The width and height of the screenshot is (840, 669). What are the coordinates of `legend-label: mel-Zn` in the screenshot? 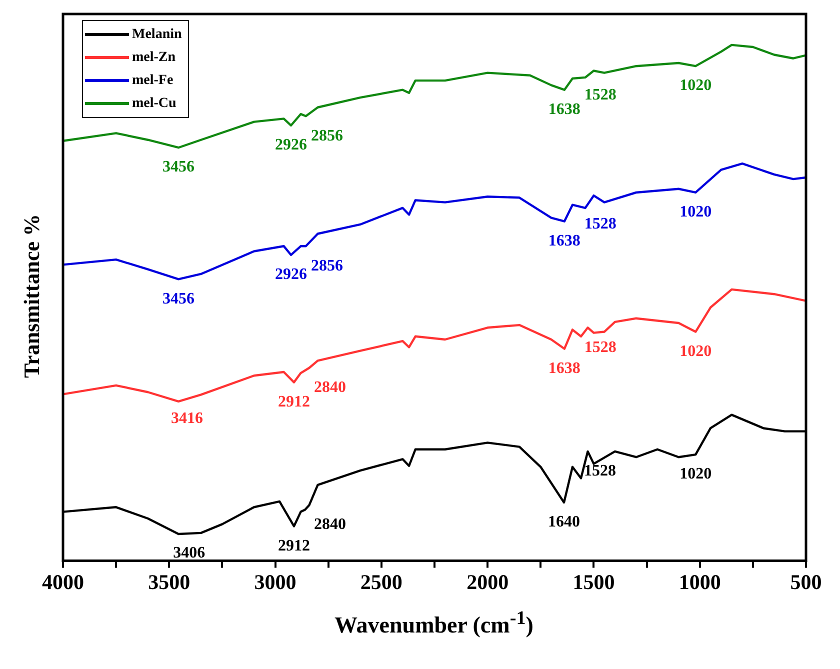 It's located at (154, 58).